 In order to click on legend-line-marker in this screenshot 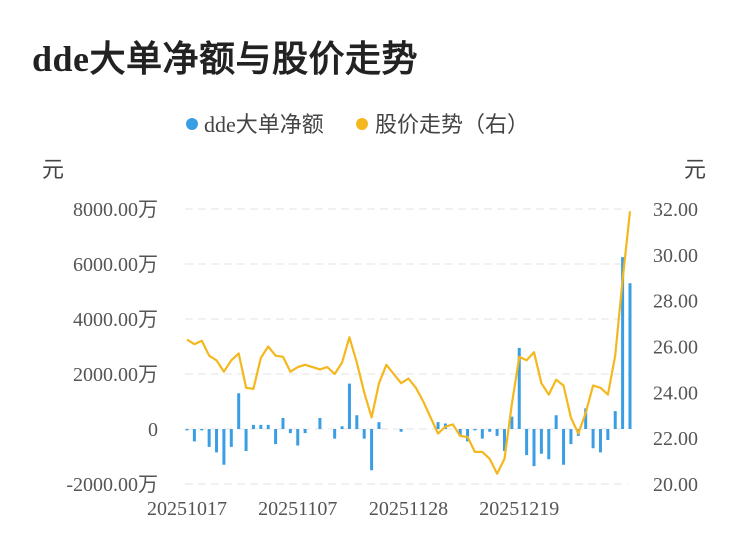, I will do `click(362, 124)`.